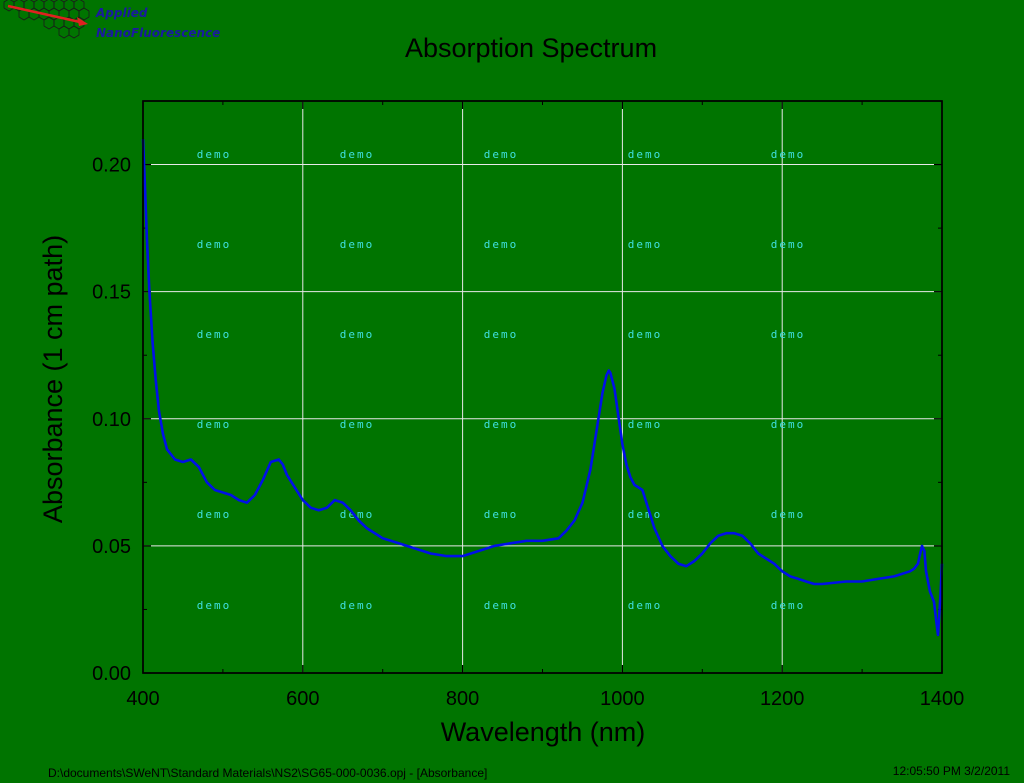 The image size is (1024, 783). Describe the element at coordinates (302, 699) in the screenshot. I see `x-tick-label: 600` at that location.